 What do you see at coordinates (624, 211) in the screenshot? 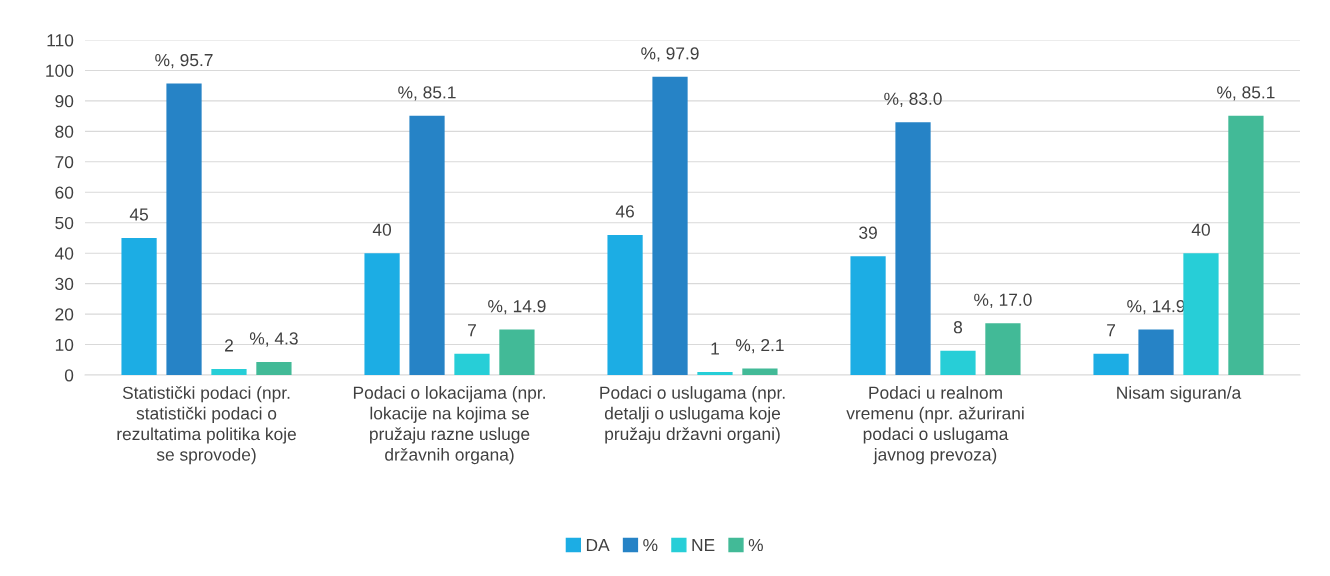
I see `data-label: 46` at bounding box center [624, 211].